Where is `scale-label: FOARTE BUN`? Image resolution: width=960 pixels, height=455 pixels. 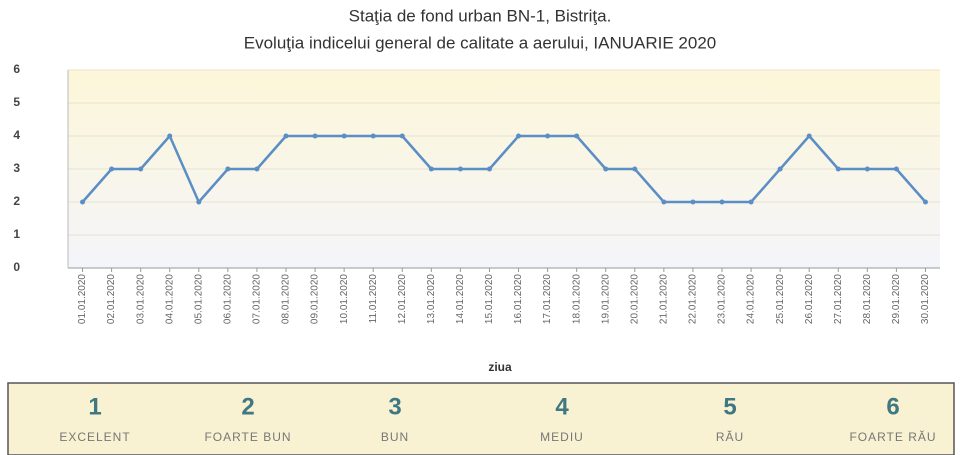 scale-label: FOARTE BUN is located at coordinates (247, 437).